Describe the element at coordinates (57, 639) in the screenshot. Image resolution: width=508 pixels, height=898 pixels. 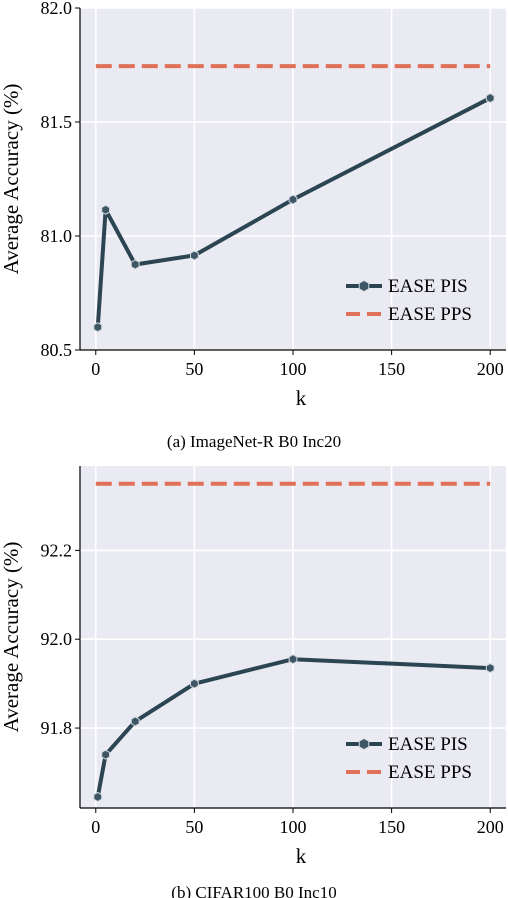
I see `y-tick-label: 92.0` at that location.